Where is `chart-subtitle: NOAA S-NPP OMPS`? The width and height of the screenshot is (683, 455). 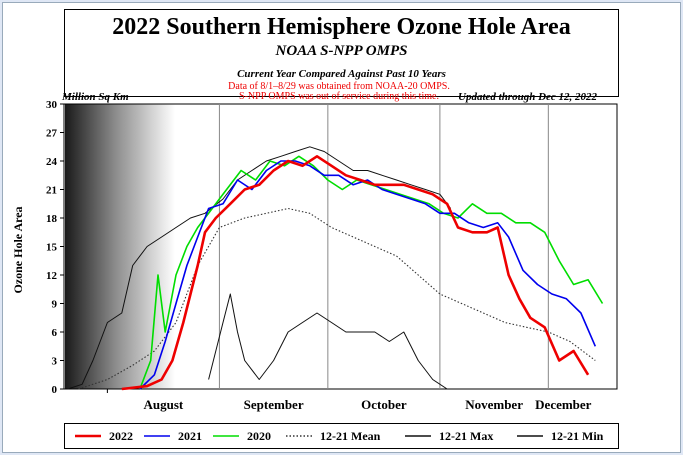
chart-subtitle: NOAA S-NPP OMPS is located at coordinates (341, 51).